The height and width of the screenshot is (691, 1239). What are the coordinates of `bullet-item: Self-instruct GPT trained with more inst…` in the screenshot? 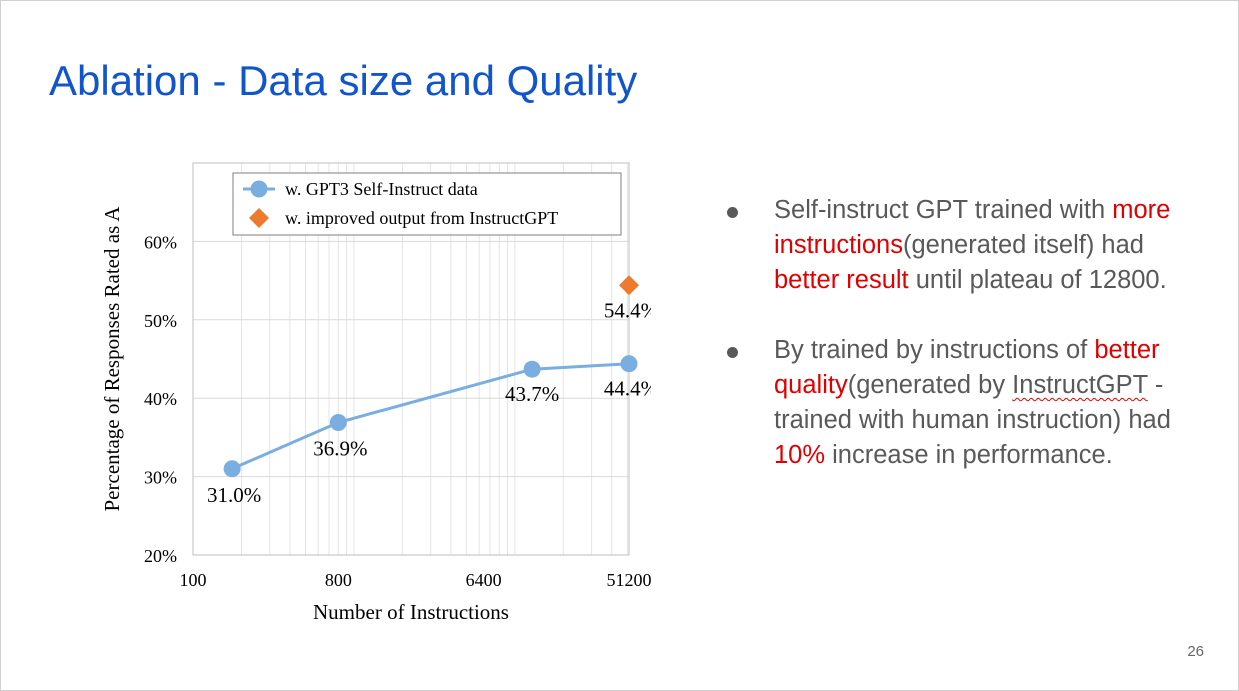 It's located at (951, 245).